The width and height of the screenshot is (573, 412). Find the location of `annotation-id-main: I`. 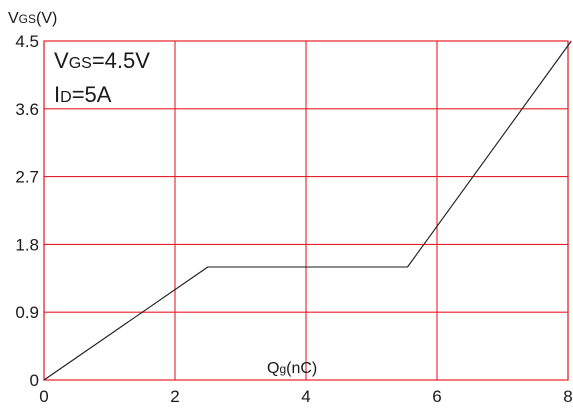

annotation-id-main: I is located at coordinates (57, 94).